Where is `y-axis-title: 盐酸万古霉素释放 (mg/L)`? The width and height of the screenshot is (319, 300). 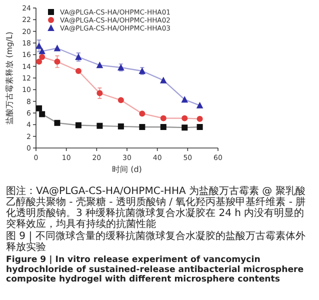 y-axis-title: 盐酸万古霉素释放 (mg/L) is located at coordinates (9, 78).